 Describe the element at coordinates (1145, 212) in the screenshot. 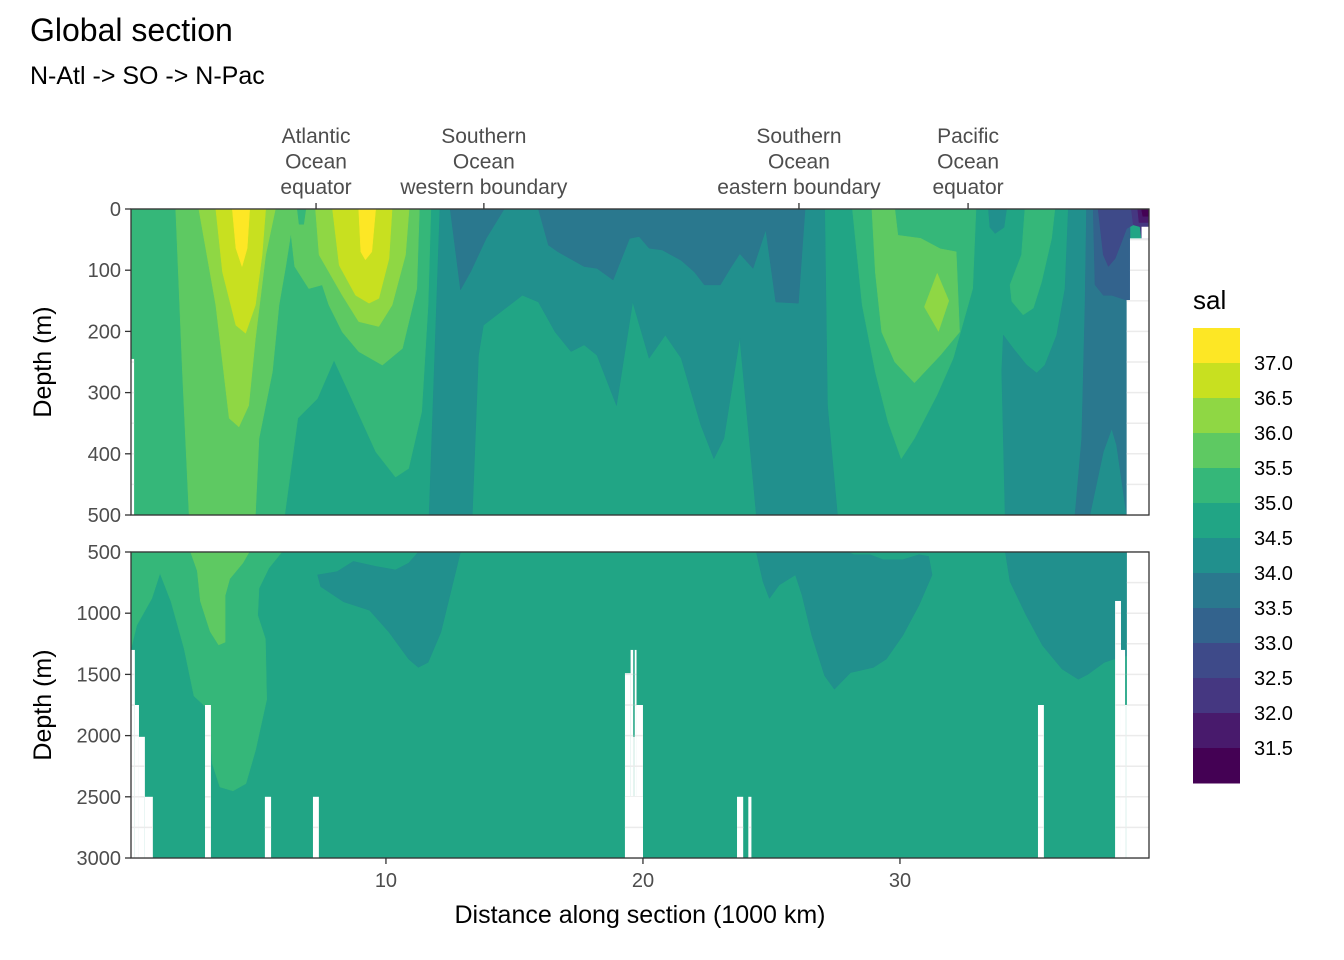

I see `contour-region-31.5` at that location.